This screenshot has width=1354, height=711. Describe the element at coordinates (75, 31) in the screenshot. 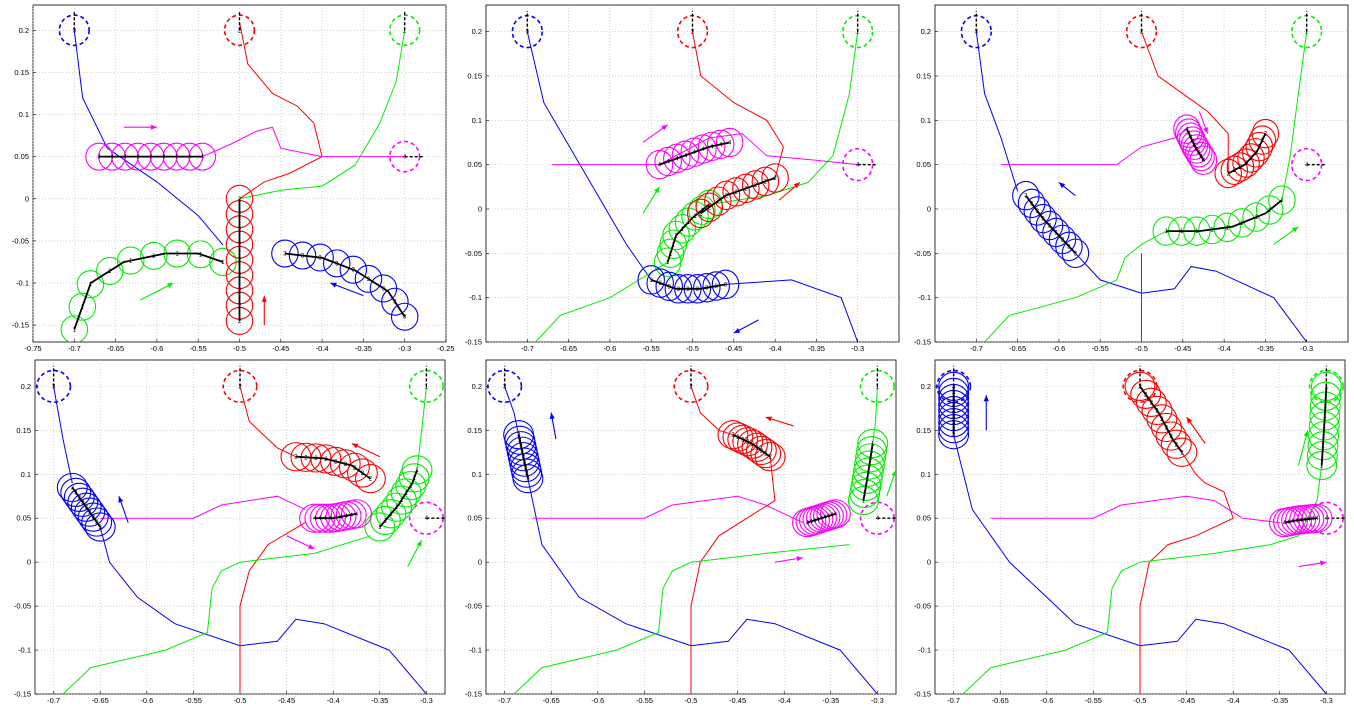

I see `goal-label: 3` at that location.